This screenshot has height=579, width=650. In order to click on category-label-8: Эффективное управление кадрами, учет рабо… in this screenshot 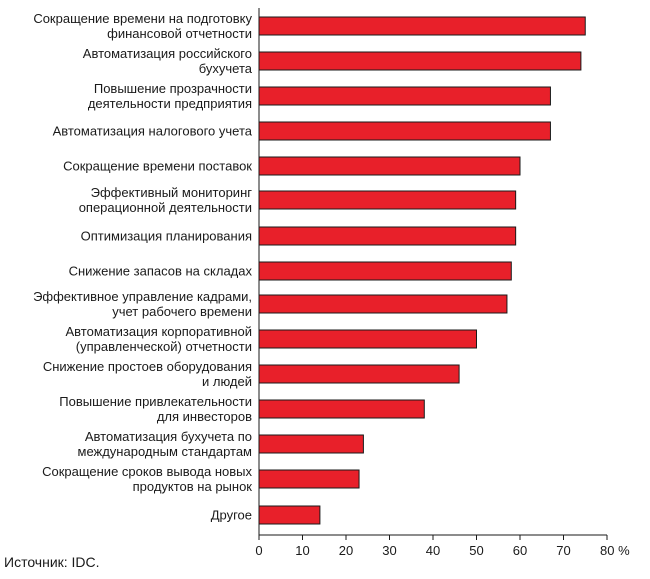, I will do `click(142, 304)`.